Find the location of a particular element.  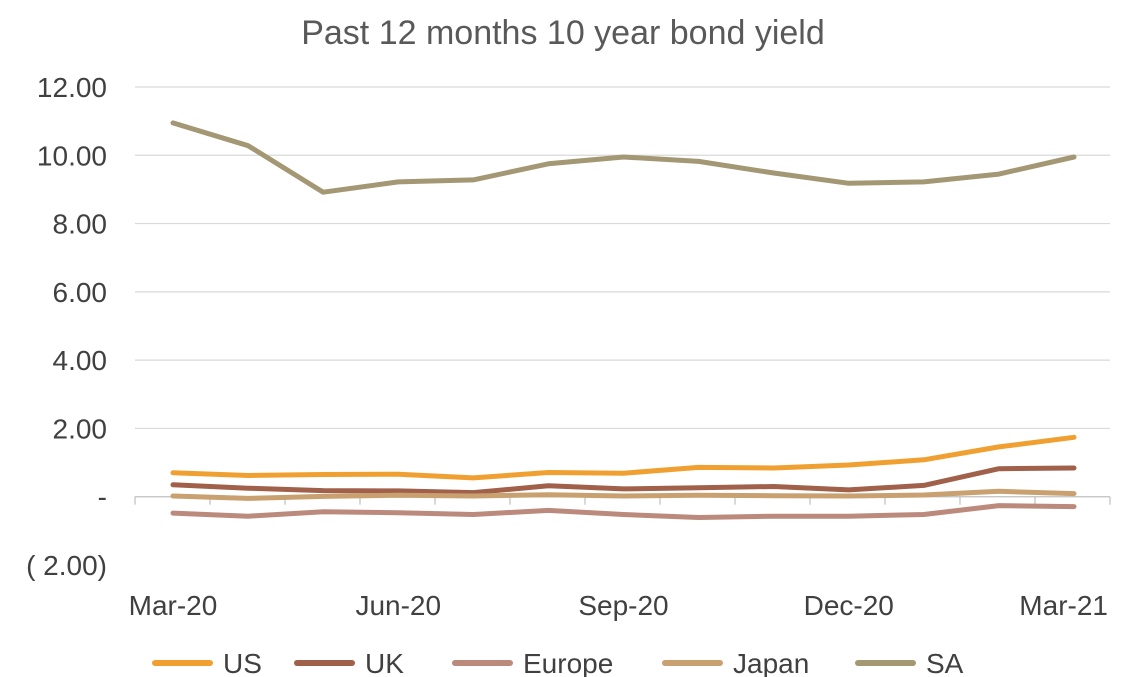

legend-item-europe: Europe is located at coordinates (532, 662).